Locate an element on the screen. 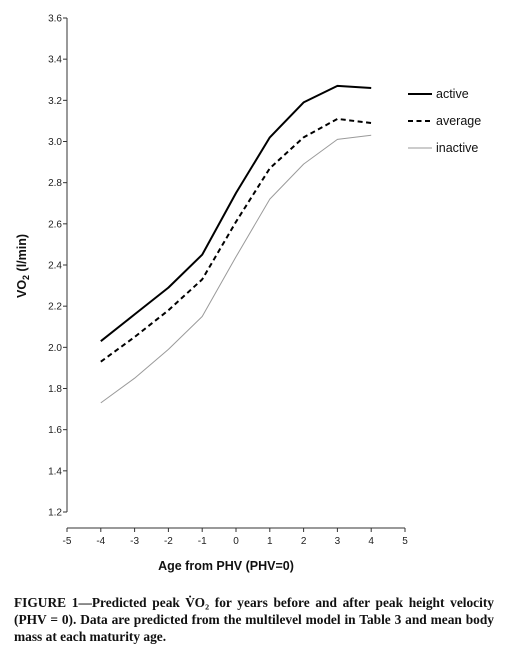 This screenshot has height=655, width=507. y-tick-label: 2.0 is located at coordinates (55, 348).